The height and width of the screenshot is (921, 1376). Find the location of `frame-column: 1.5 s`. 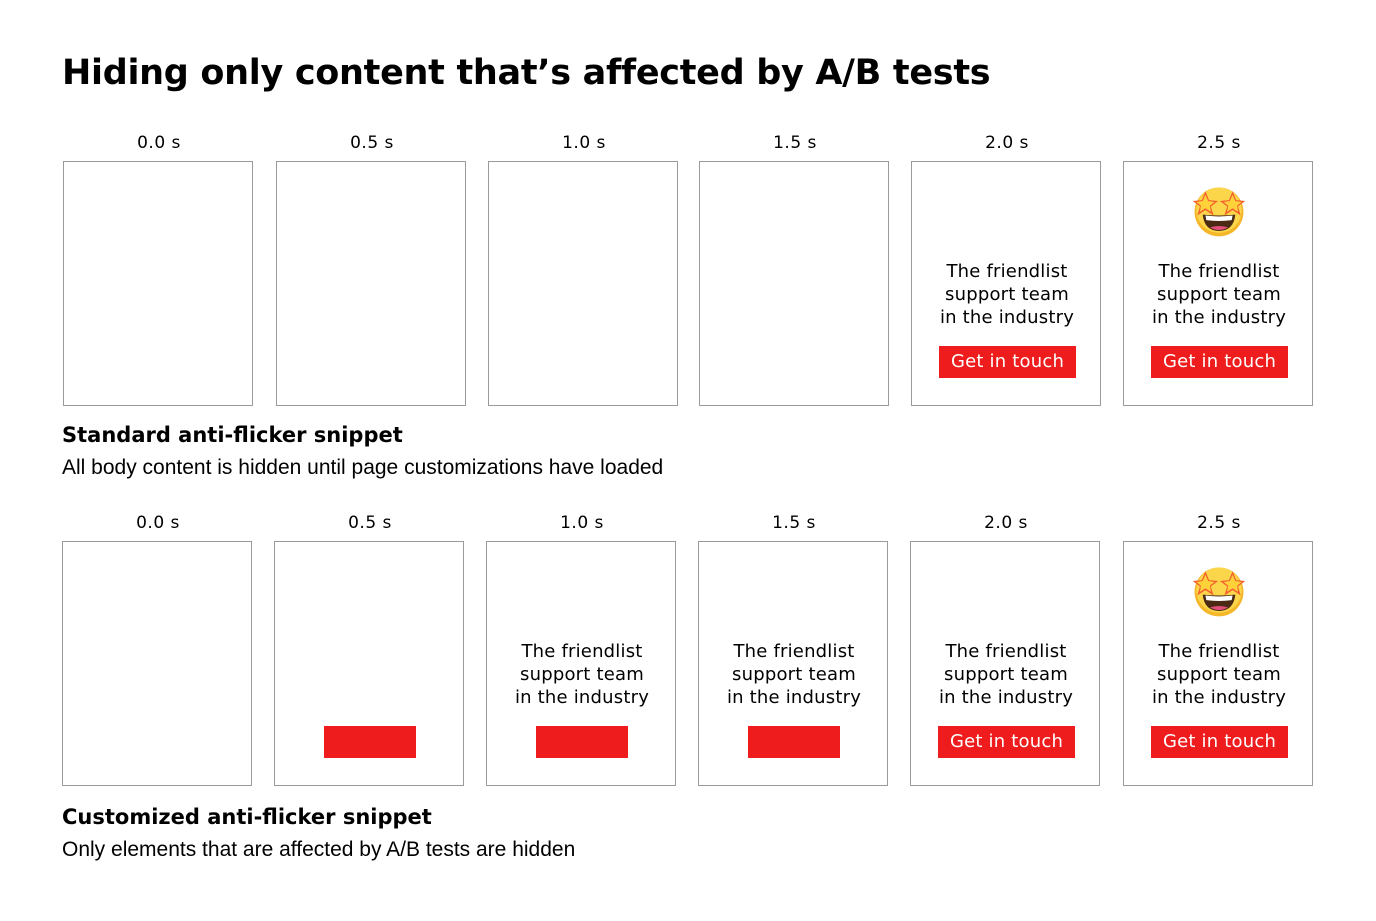

frame-column: 1.5 s is located at coordinates (795, 270).